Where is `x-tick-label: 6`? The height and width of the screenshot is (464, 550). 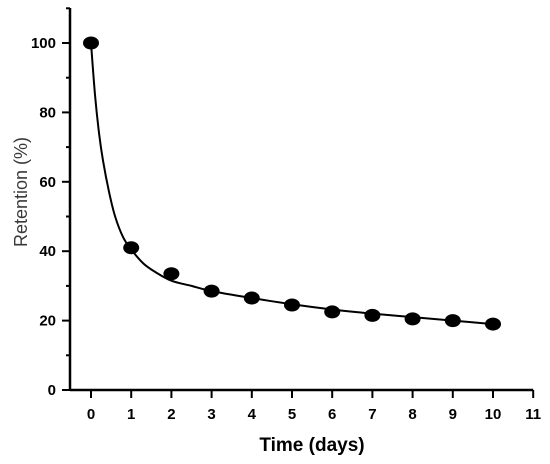 x-tick-label: 6 is located at coordinates (332, 414).